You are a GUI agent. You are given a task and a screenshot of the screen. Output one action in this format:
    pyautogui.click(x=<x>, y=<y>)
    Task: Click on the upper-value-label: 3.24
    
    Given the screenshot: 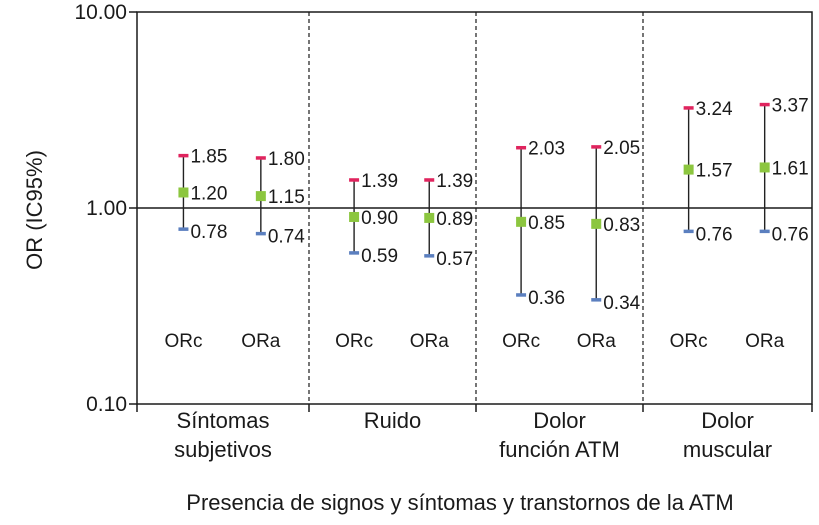 What is the action you would take?
    pyautogui.click(x=714, y=109)
    